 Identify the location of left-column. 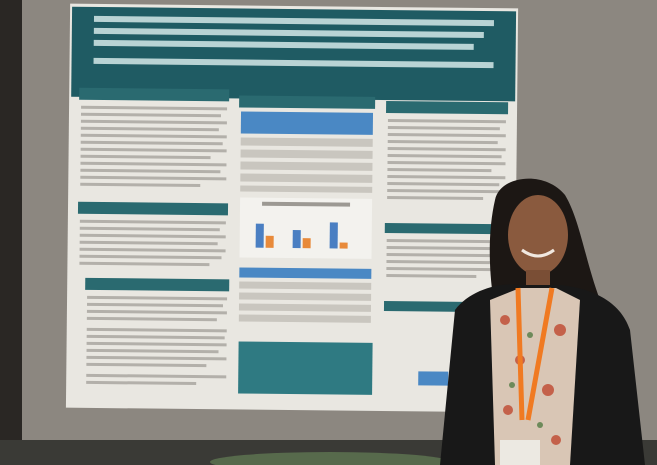
(153, 236).